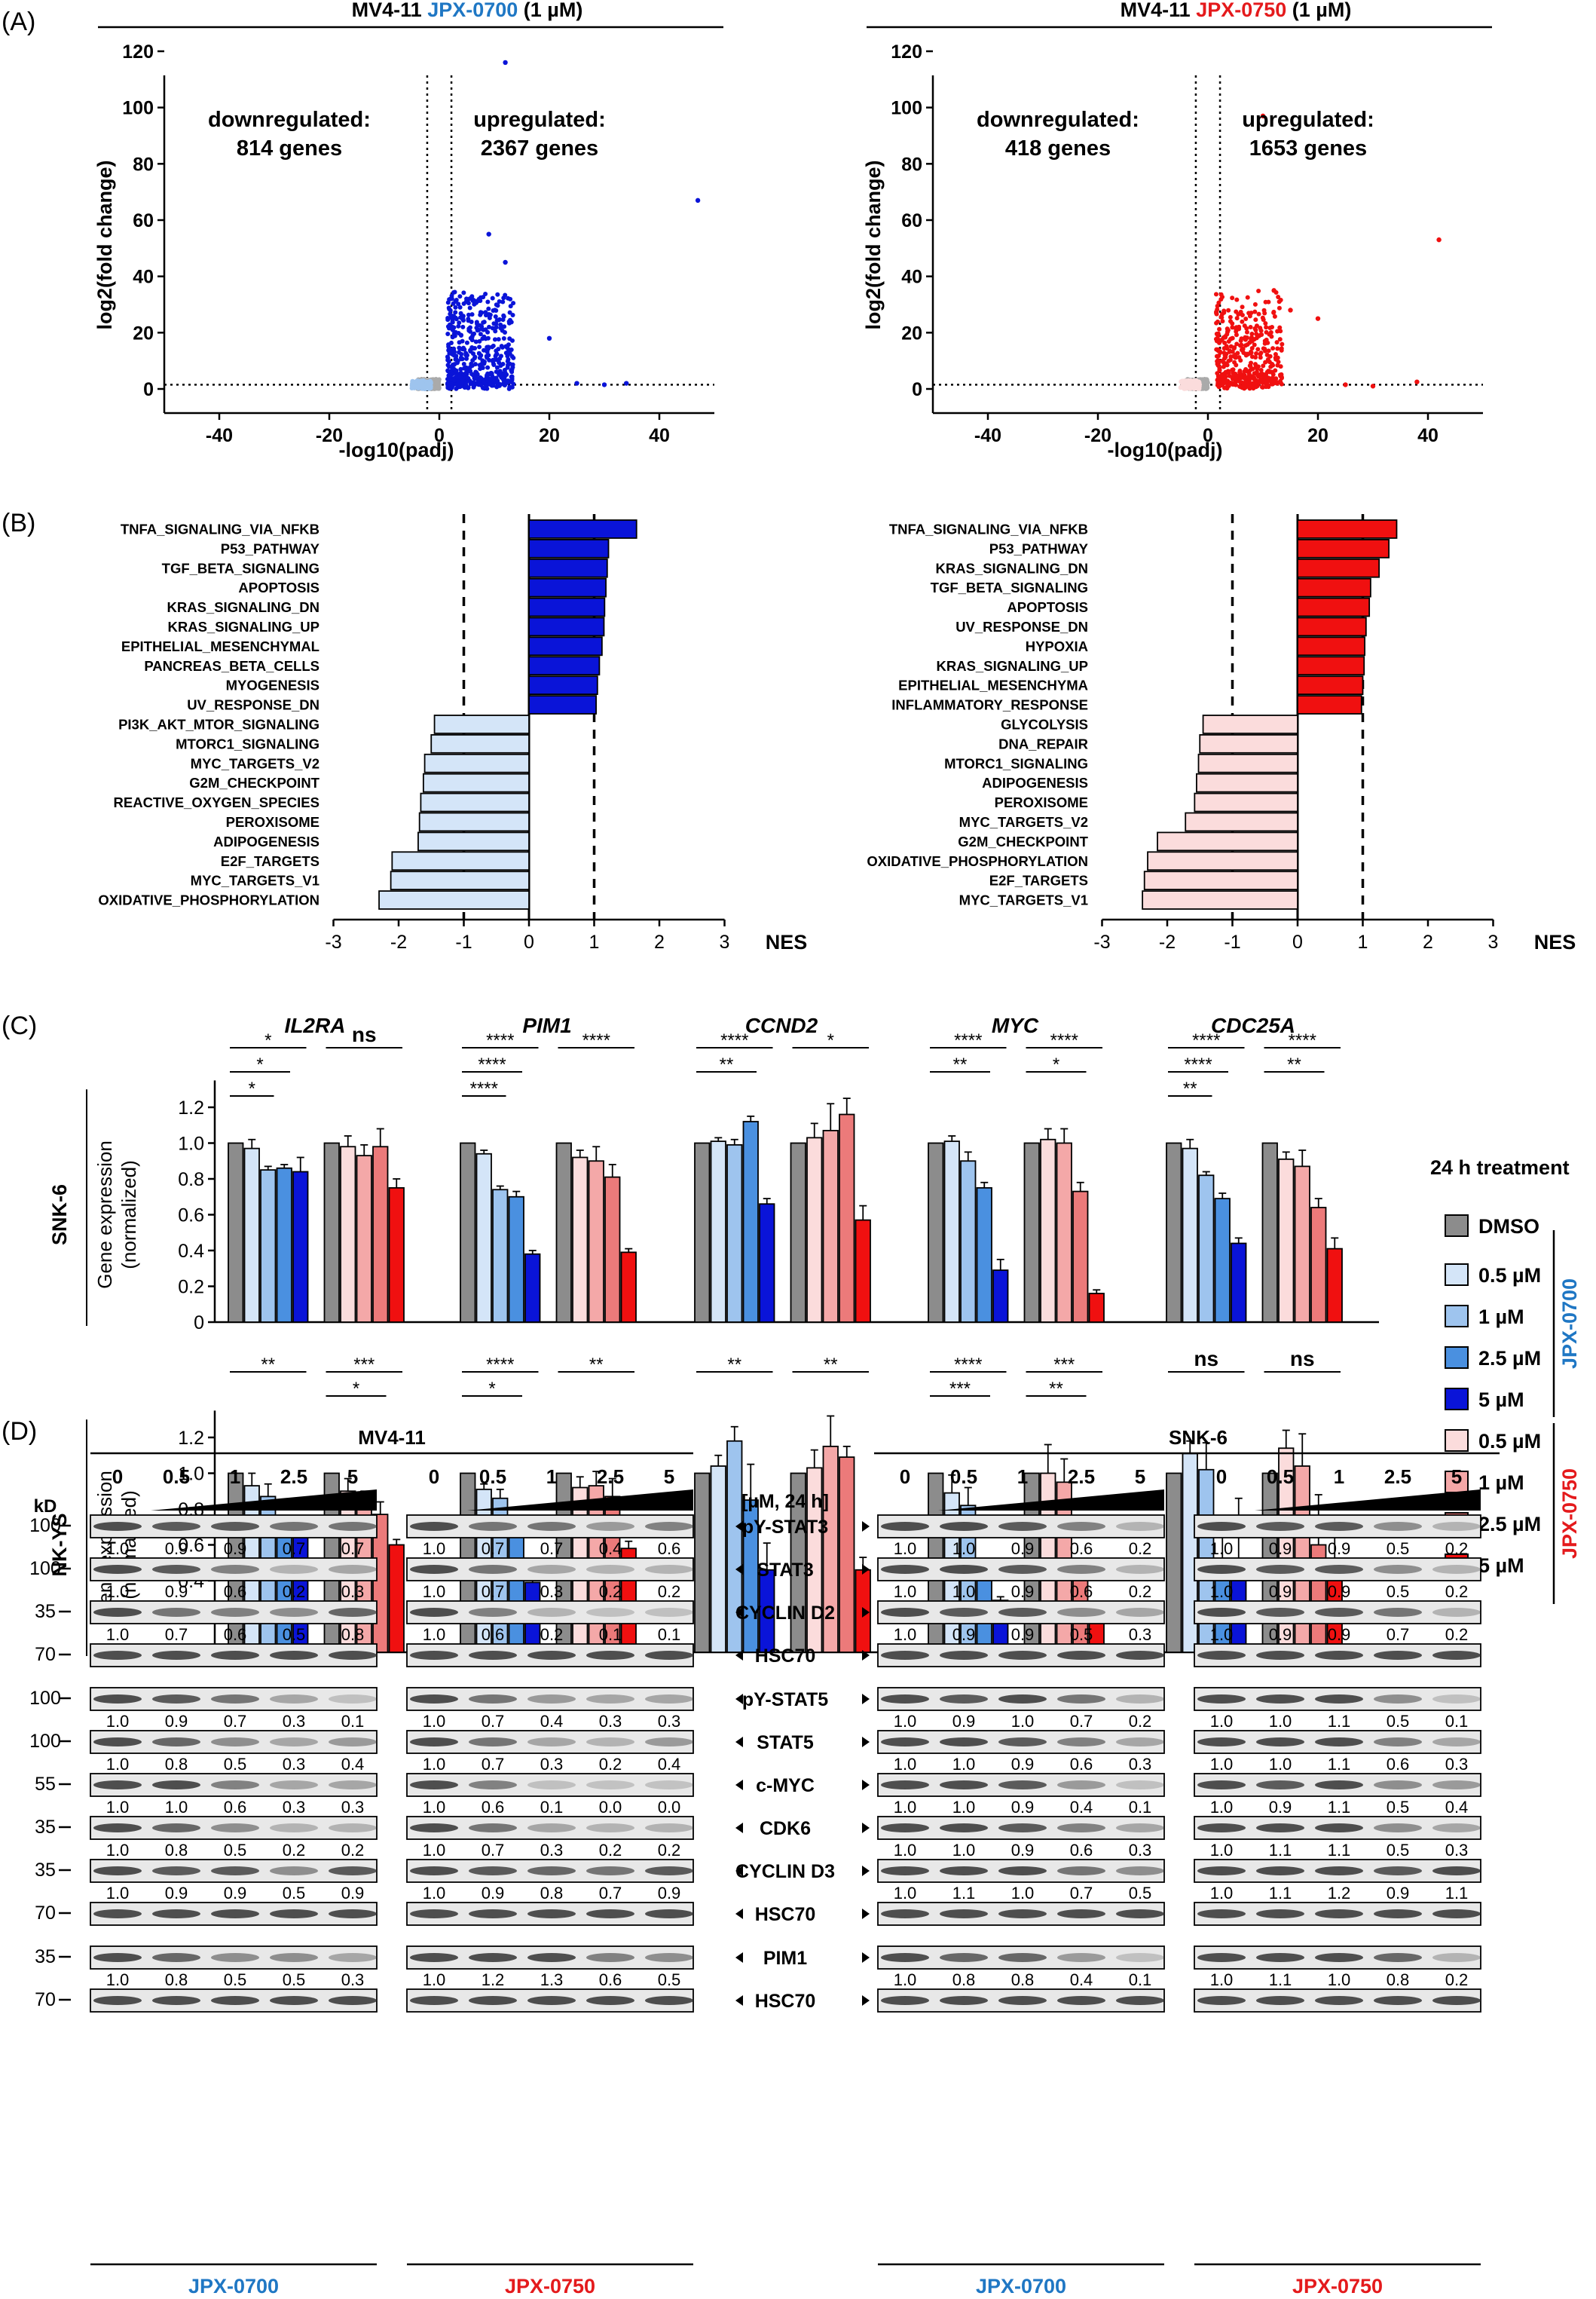  Describe the element at coordinates (1457, 1482) in the screenshot. I see `legend-swatch` at that location.